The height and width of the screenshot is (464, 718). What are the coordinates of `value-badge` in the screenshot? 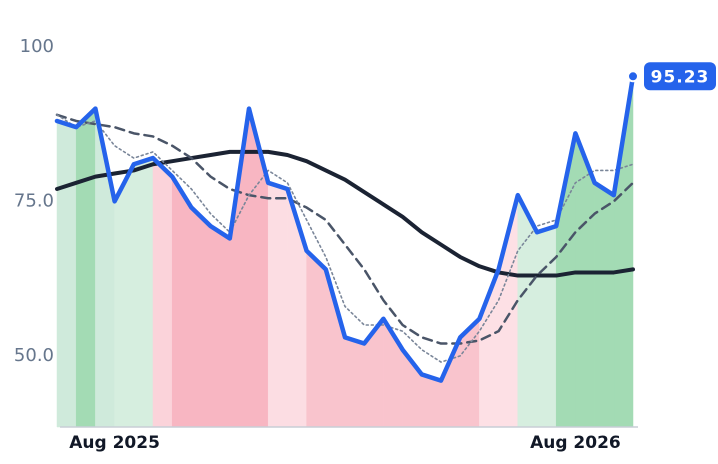 It's located at (680, 76).